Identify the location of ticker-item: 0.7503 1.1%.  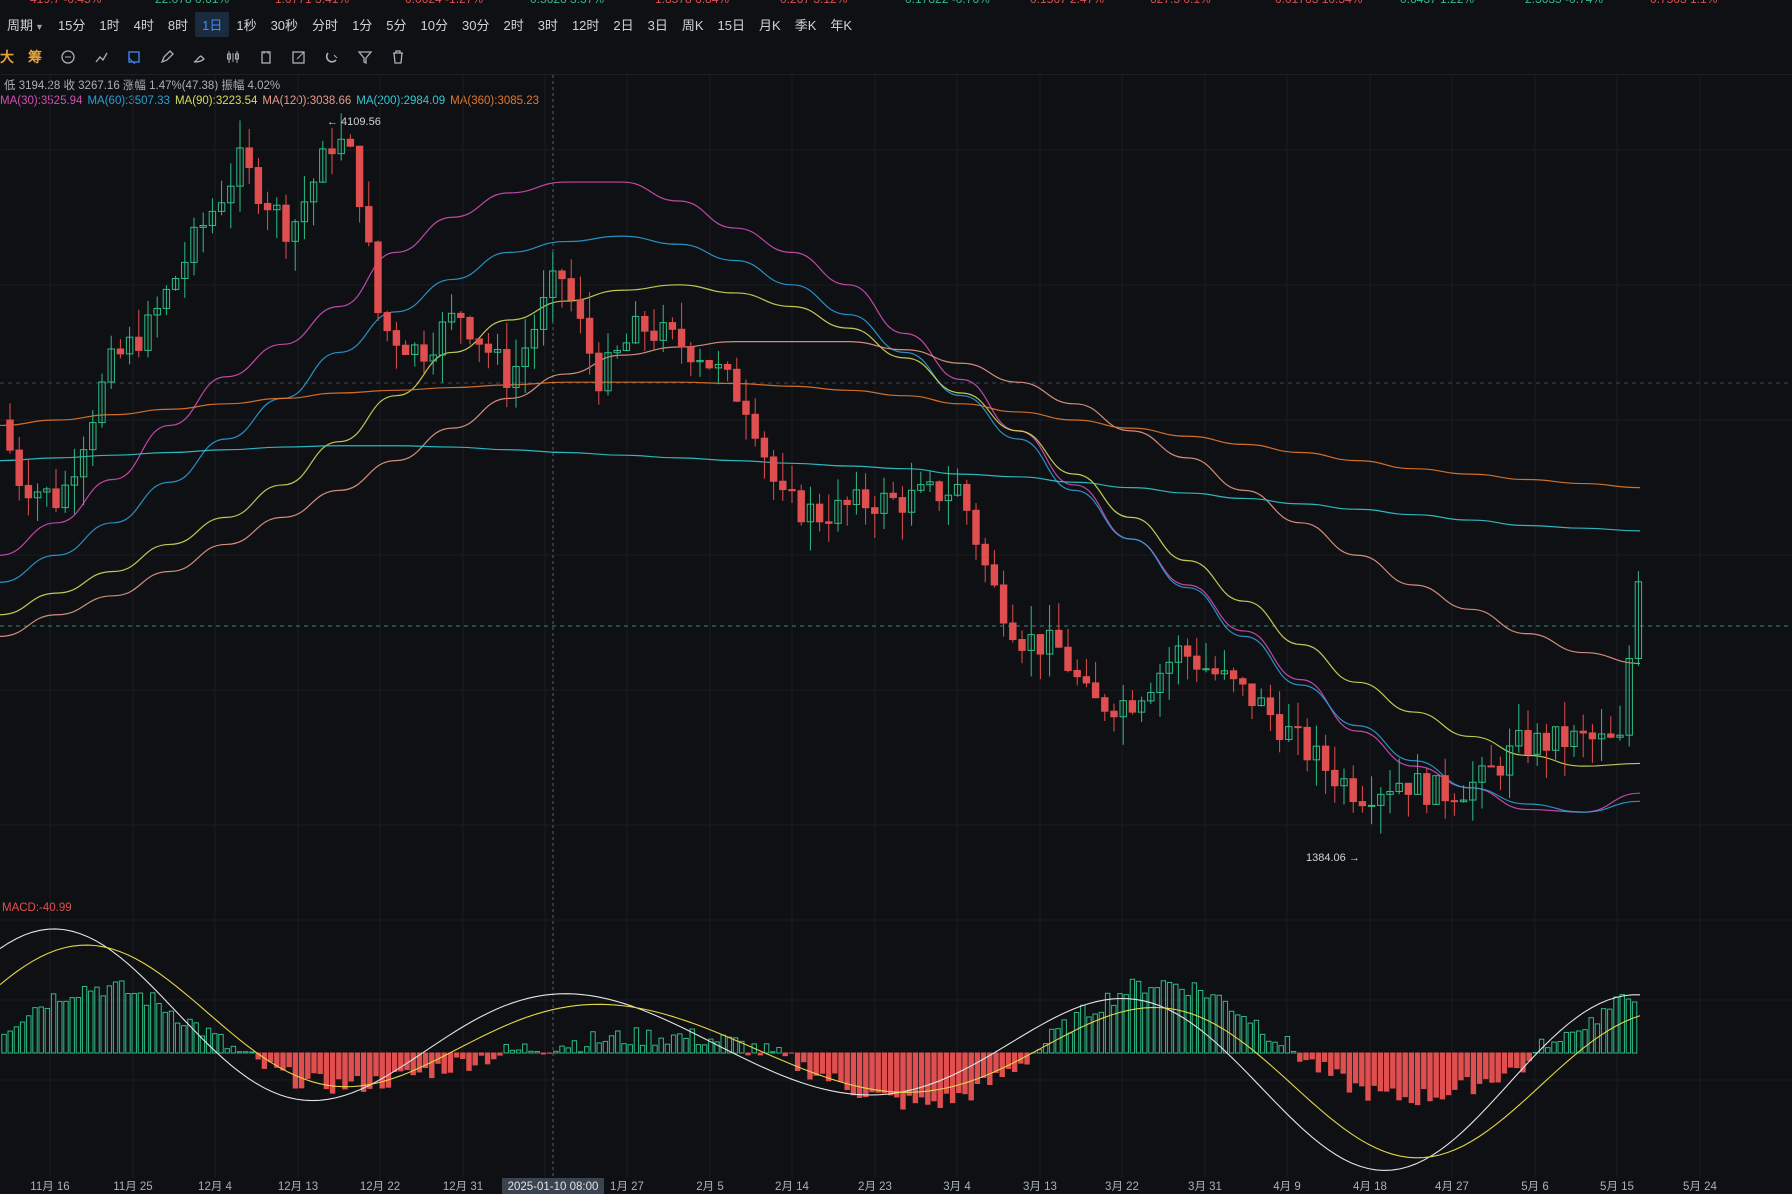
(1683, 3).